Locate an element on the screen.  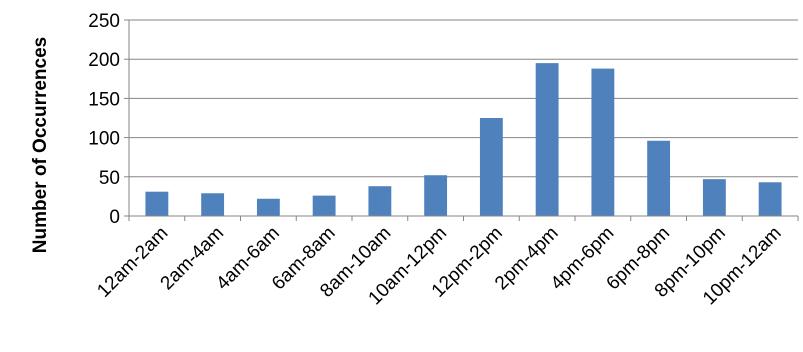
y-tick-label: 250 is located at coordinates (104, 21).